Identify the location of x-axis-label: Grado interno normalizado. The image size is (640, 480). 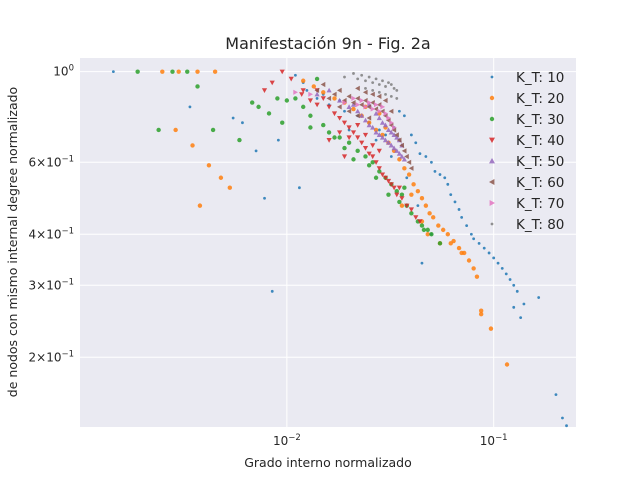
(328, 462).